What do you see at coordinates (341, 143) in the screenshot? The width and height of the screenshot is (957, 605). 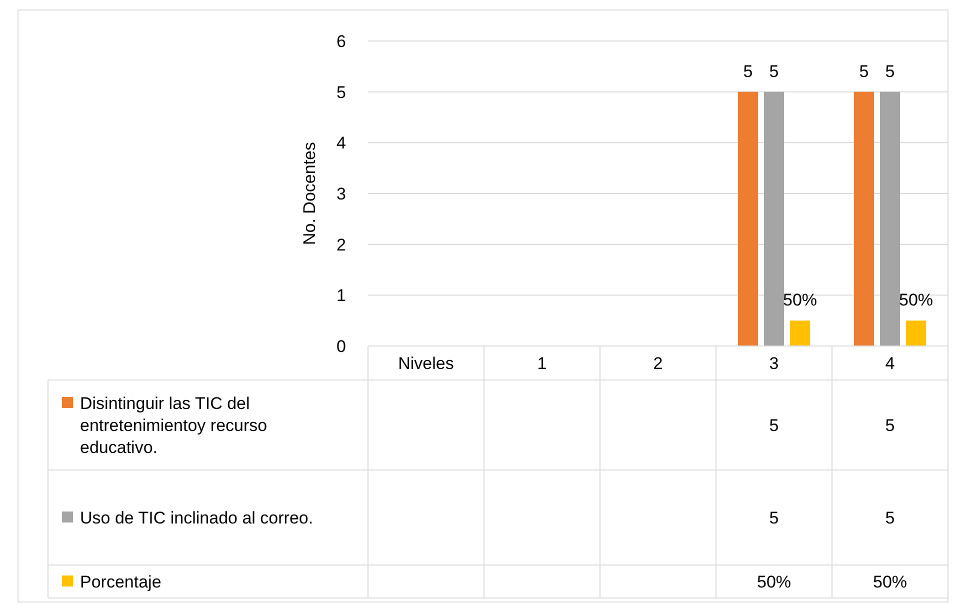 I see `y-tick-label: 4` at bounding box center [341, 143].